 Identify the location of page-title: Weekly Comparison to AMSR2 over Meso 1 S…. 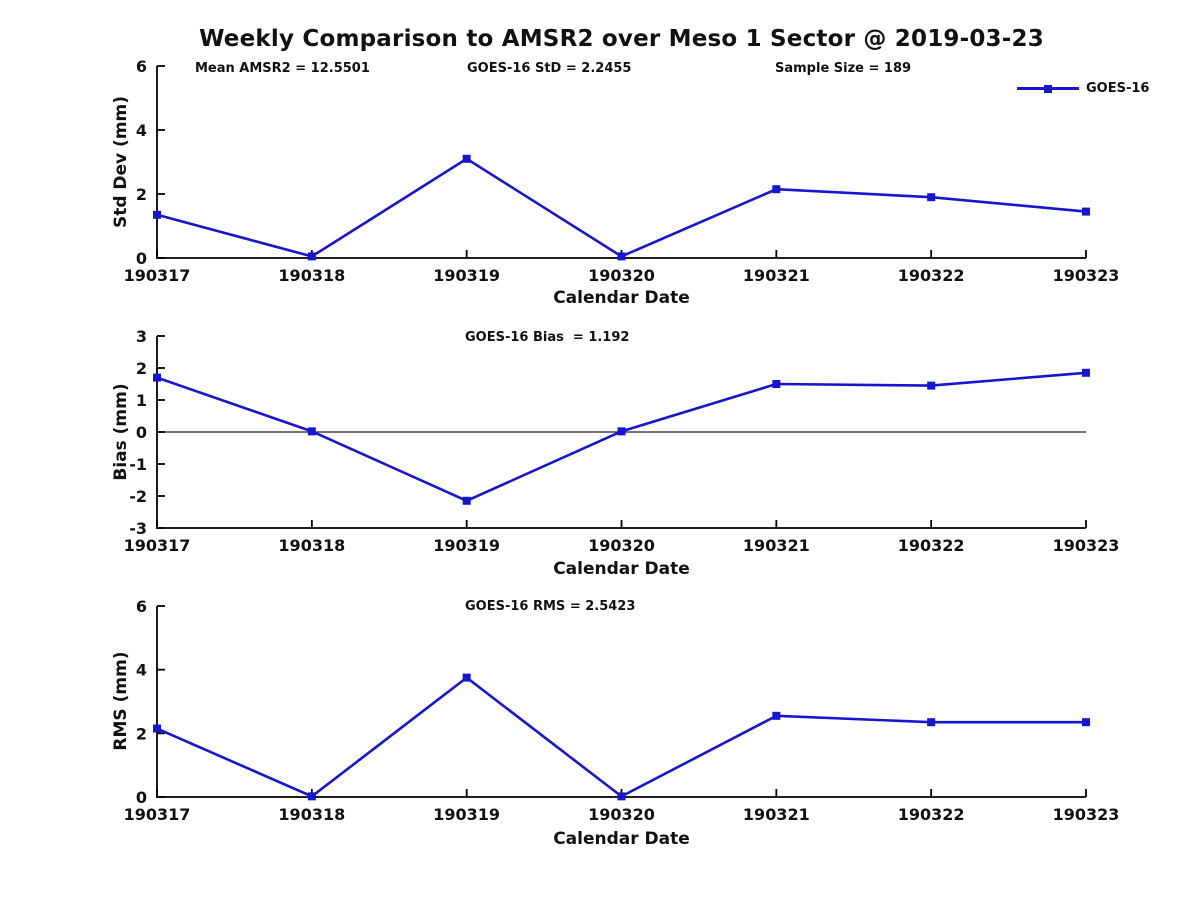
(621, 39).